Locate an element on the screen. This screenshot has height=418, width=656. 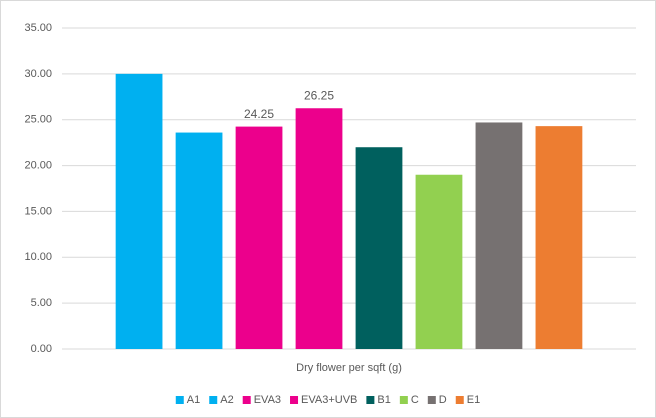
data-label: 26.25 is located at coordinates (319, 95).